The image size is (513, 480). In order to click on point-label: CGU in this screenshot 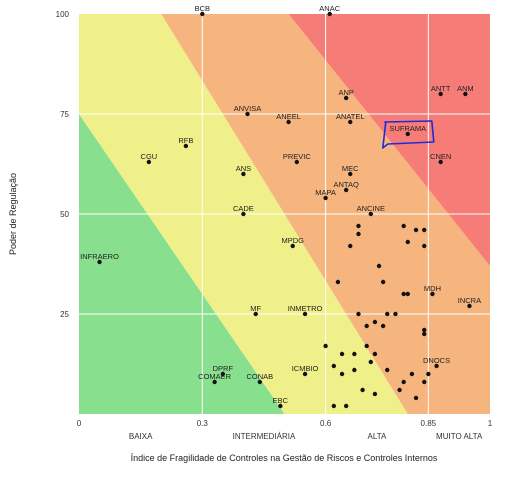, I will do `click(149, 156)`.